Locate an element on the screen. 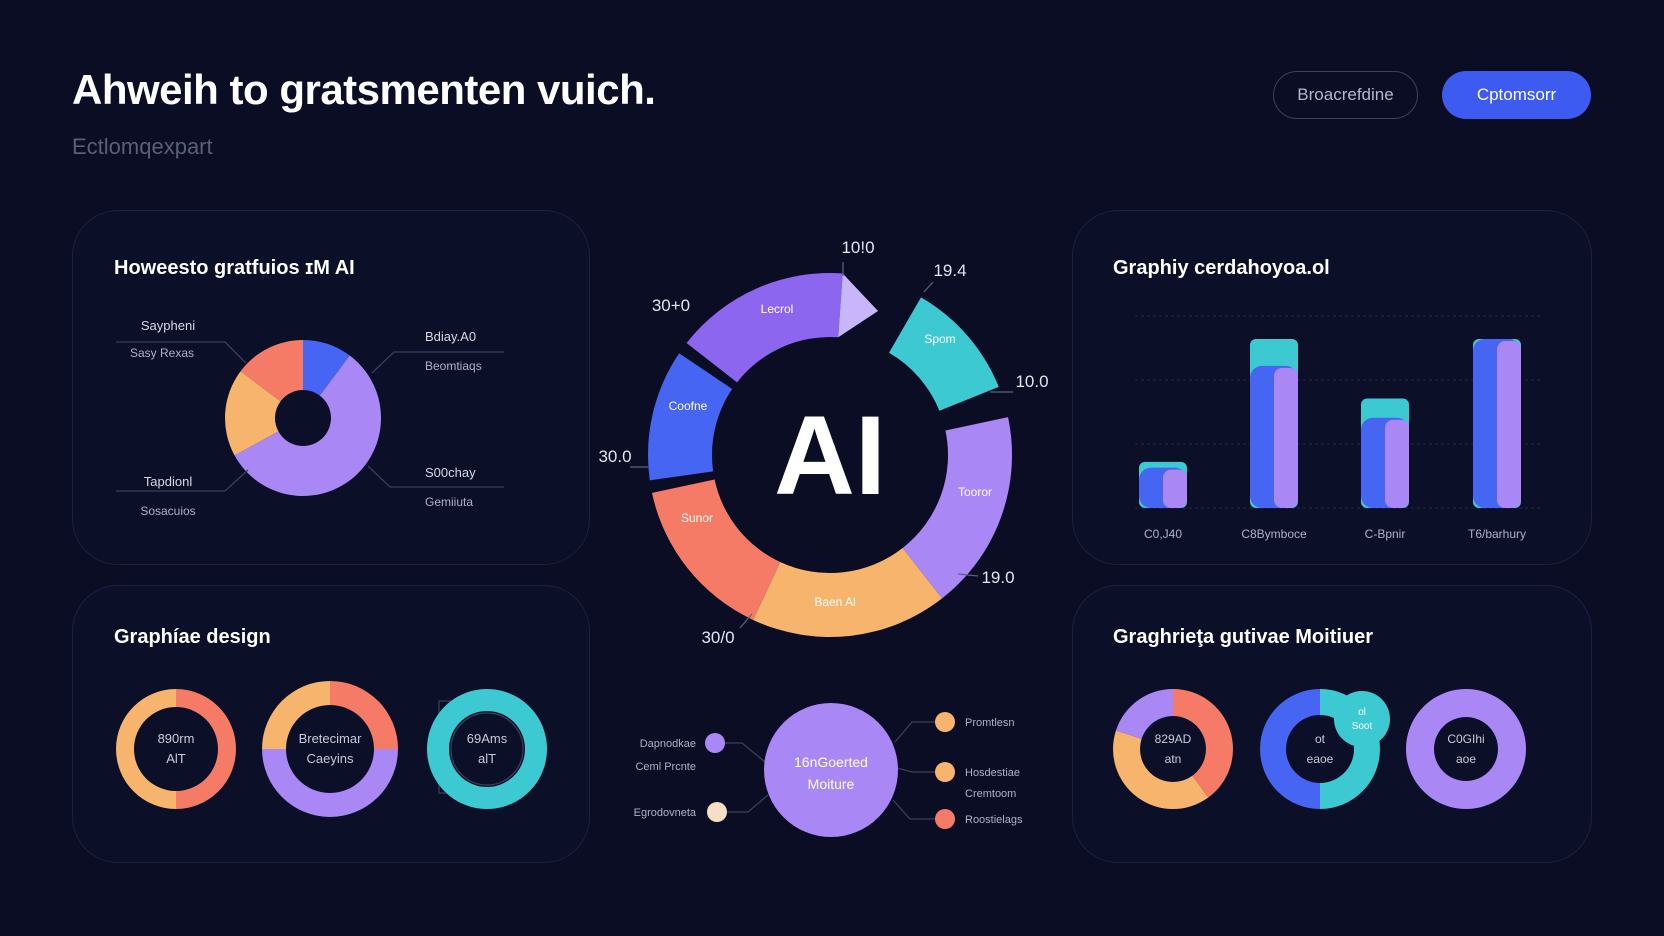 This screenshot has width=1664, height=936. page-title: Ahweih to gratsmenten vuich. is located at coordinates (364, 89).